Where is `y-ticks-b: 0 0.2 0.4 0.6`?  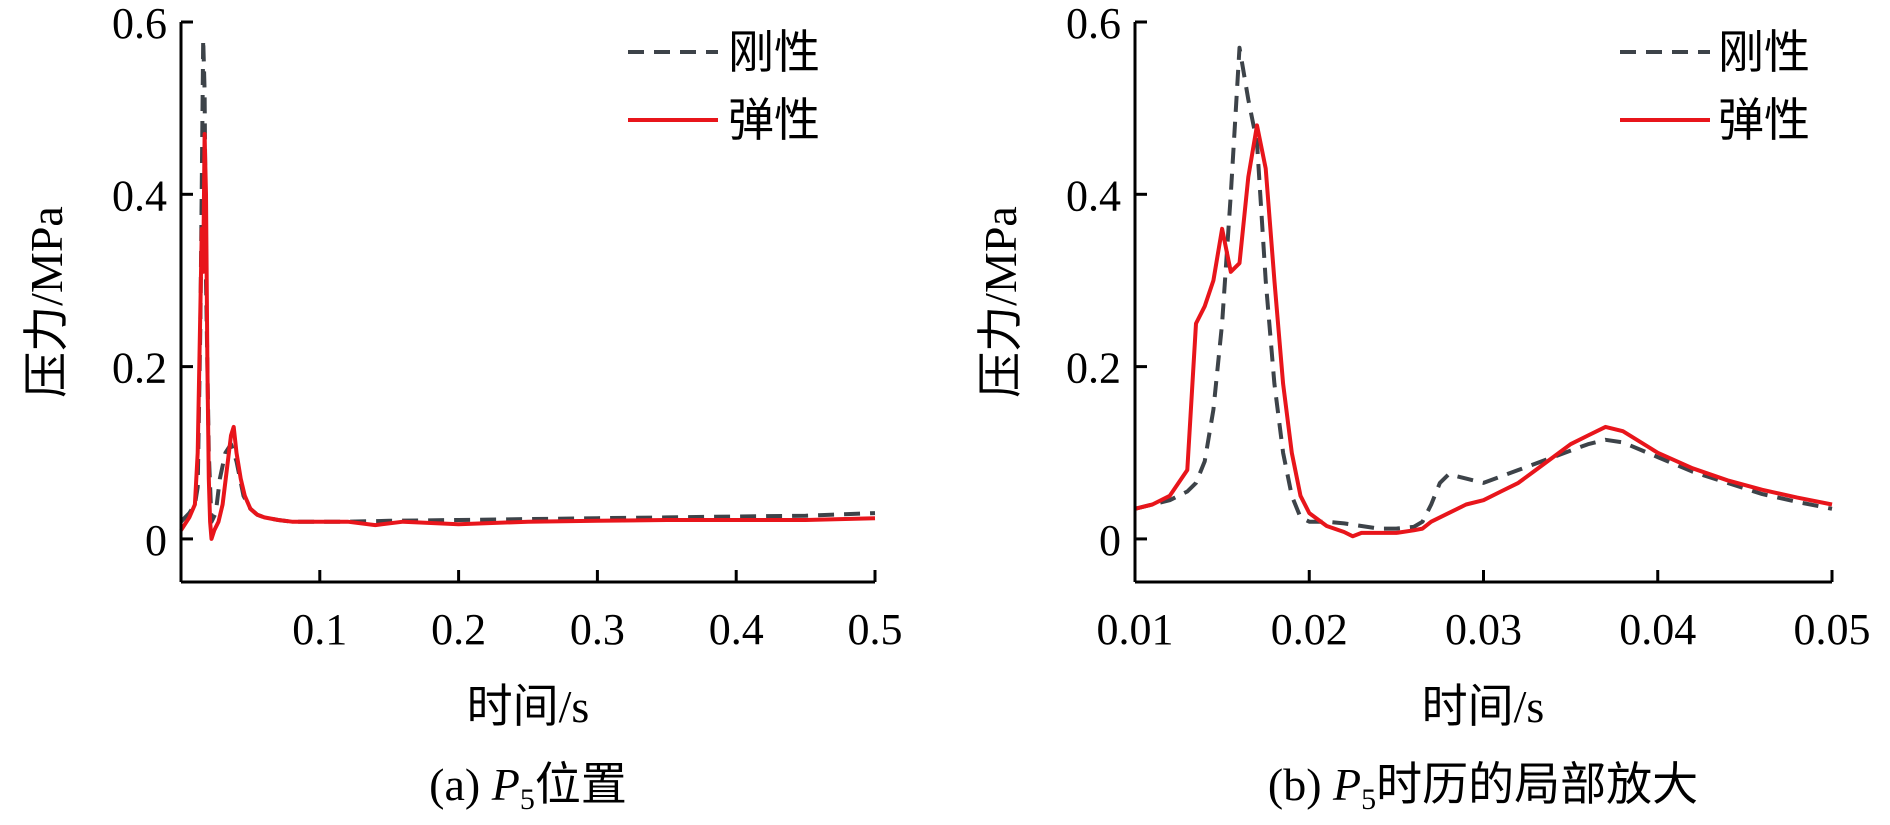 y-ticks-b: 0 0.2 0.4 0.6 is located at coordinates (1106, 282).